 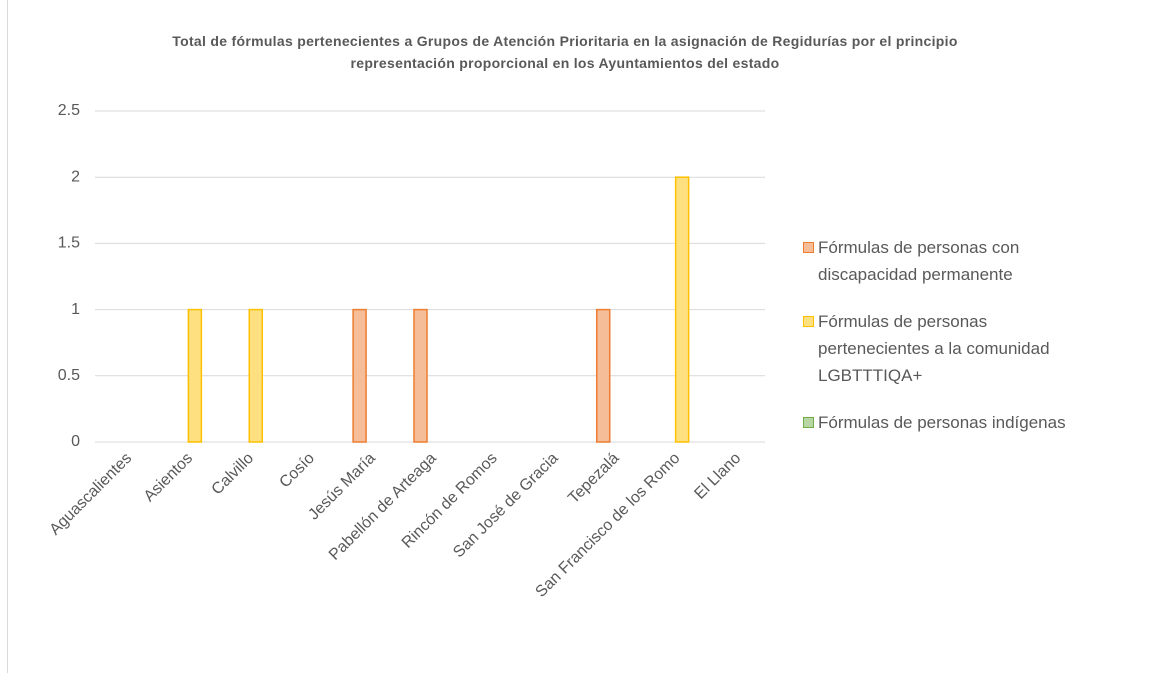 What do you see at coordinates (91, 494) in the screenshot?
I see `x-tick-label: Aguascalientes` at bounding box center [91, 494].